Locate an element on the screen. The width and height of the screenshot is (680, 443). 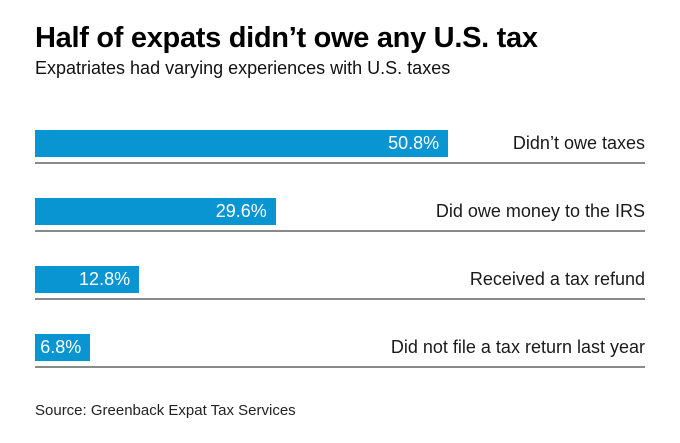
chart-row: 12.8% Received a tax refund is located at coordinates (340, 283).